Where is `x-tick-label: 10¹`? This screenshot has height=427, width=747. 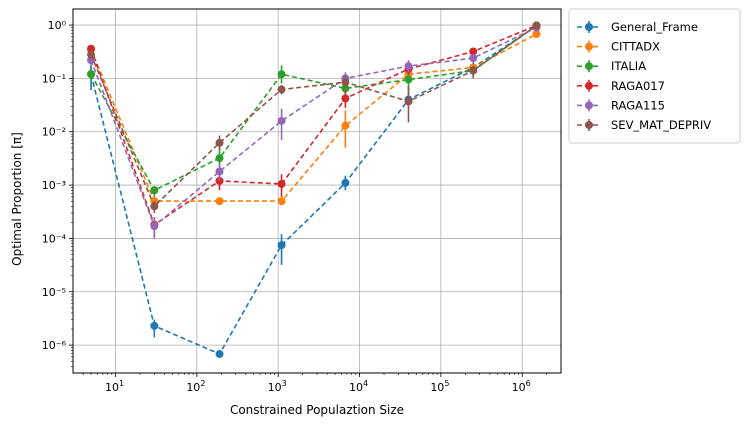 x-tick-label: 10¹ is located at coordinates (114, 386).